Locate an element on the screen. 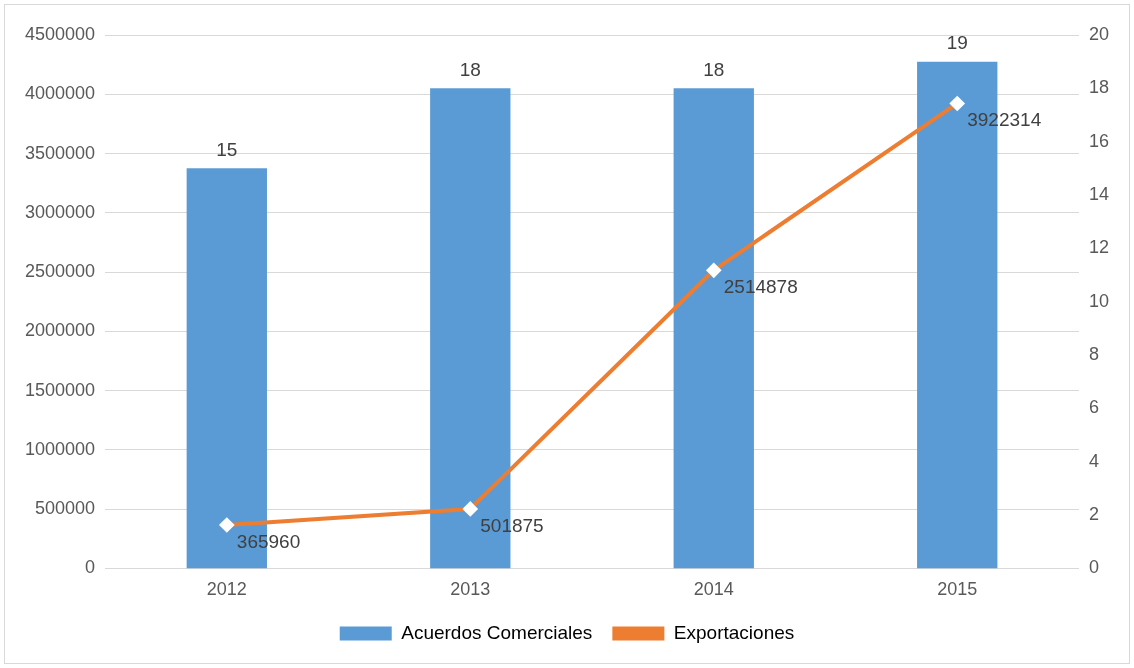  data-label: 19 is located at coordinates (957, 43).